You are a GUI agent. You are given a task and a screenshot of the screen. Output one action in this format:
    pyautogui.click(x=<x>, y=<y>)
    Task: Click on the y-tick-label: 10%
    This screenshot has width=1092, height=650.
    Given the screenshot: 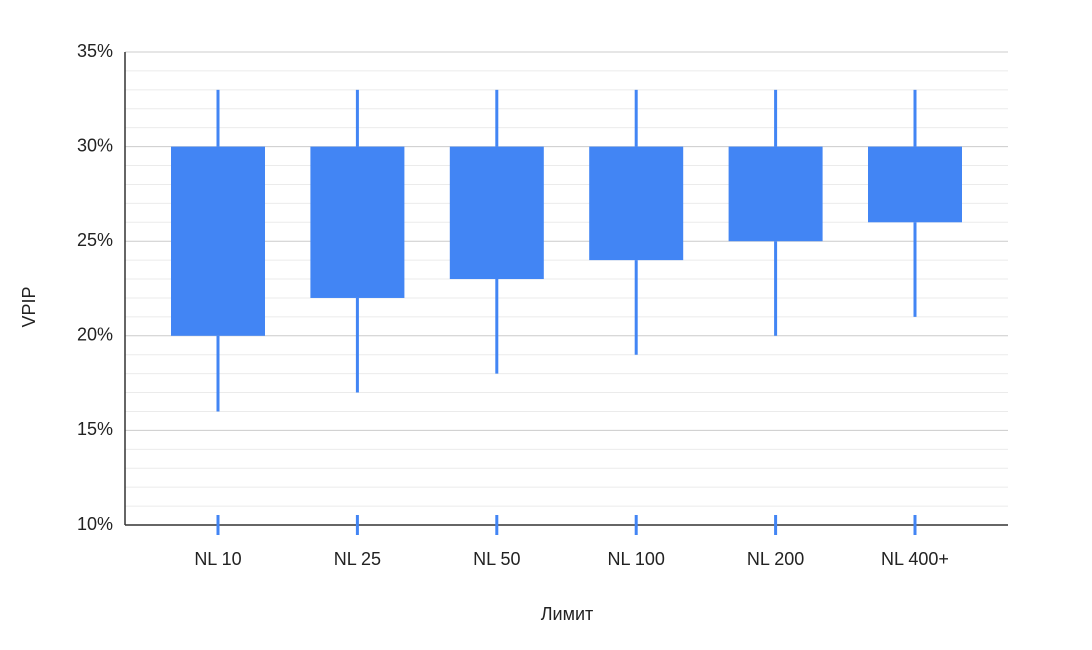 What is the action you would take?
    pyautogui.click(x=95, y=524)
    